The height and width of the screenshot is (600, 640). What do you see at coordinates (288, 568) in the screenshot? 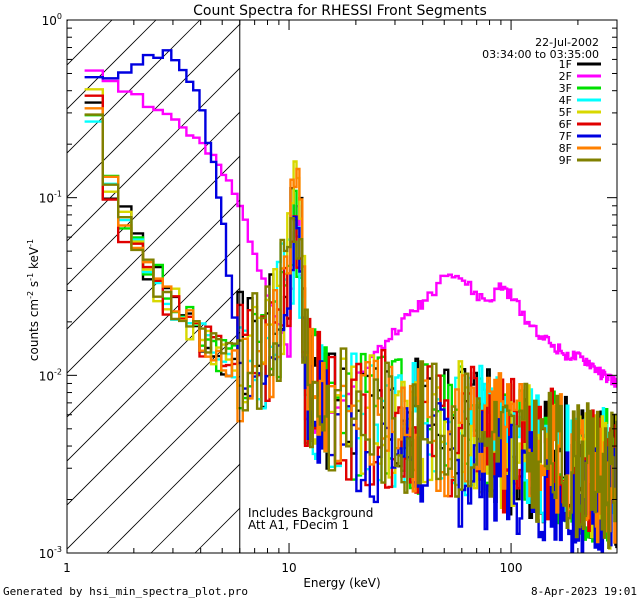
I see `x-tick-label: 10` at bounding box center [288, 568].